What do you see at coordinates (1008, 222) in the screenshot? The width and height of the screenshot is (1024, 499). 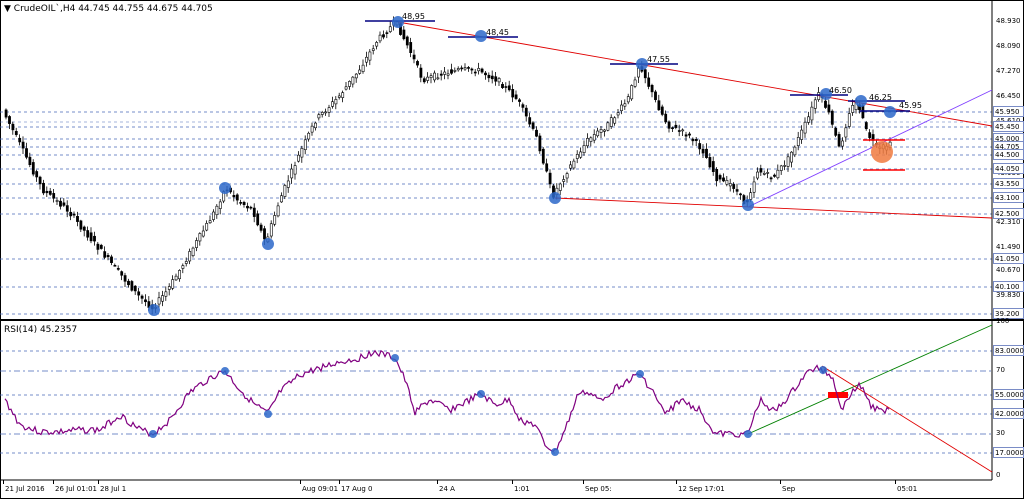 I see `price-axis-label: 42.310` at bounding box center [1008, 222].